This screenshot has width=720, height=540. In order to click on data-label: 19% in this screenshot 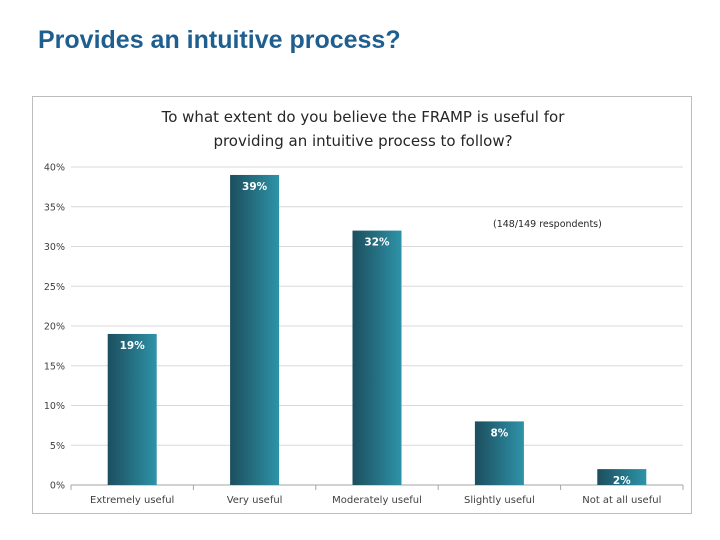, I will do `click(133, 346)`.